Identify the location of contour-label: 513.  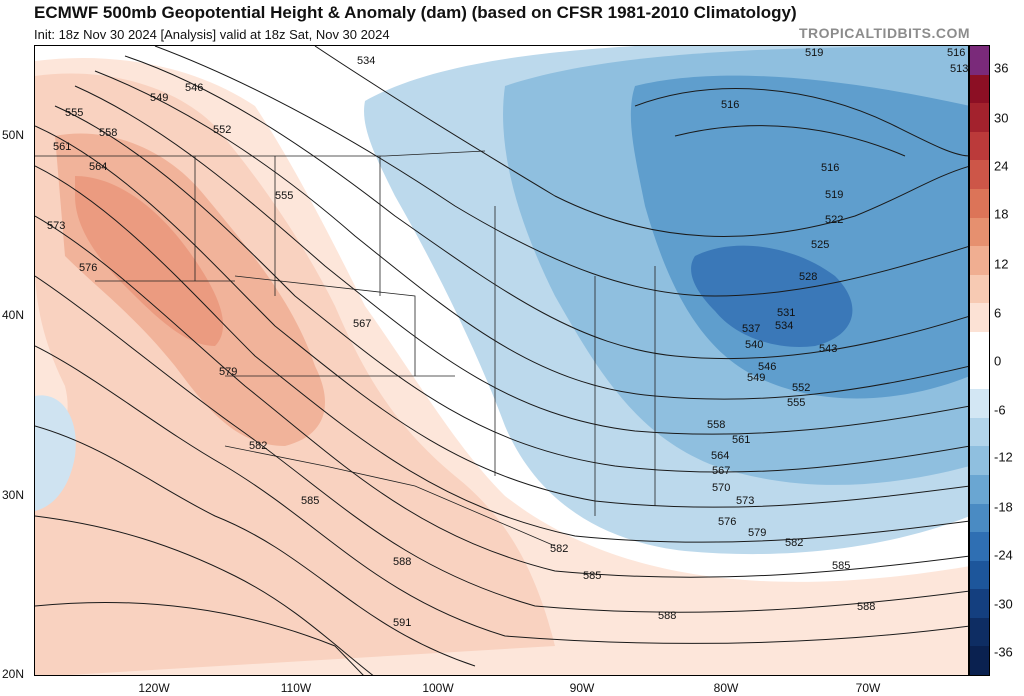
(959, 69).